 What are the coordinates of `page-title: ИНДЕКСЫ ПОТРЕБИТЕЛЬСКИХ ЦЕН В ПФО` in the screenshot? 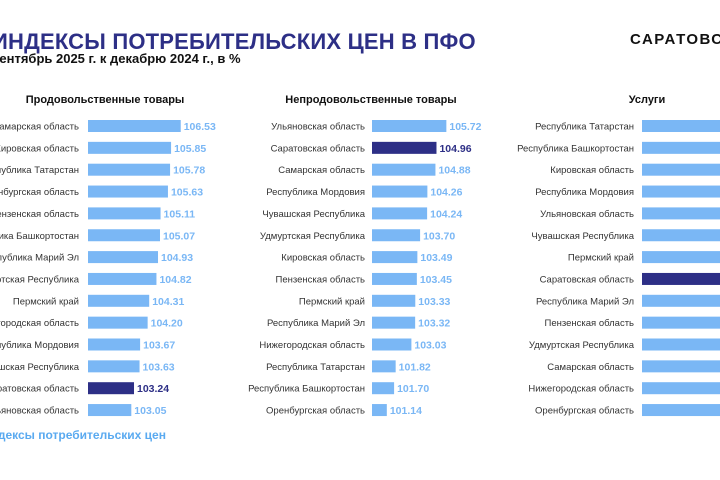 It's located at (238, 41).